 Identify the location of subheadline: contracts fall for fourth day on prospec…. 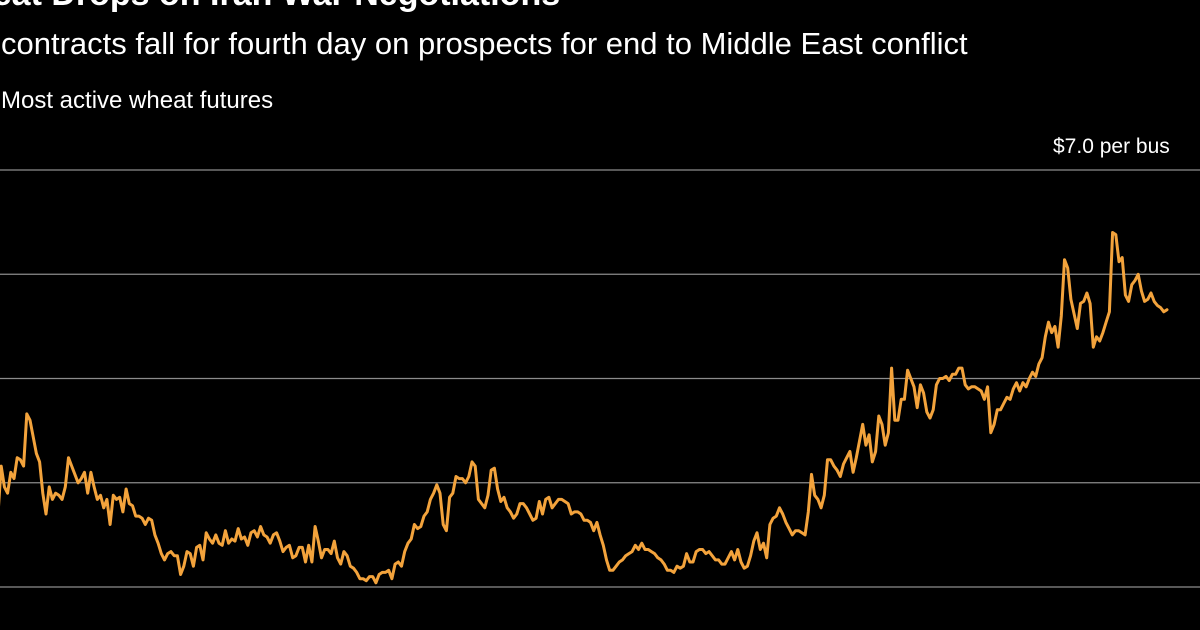
(484, 43).